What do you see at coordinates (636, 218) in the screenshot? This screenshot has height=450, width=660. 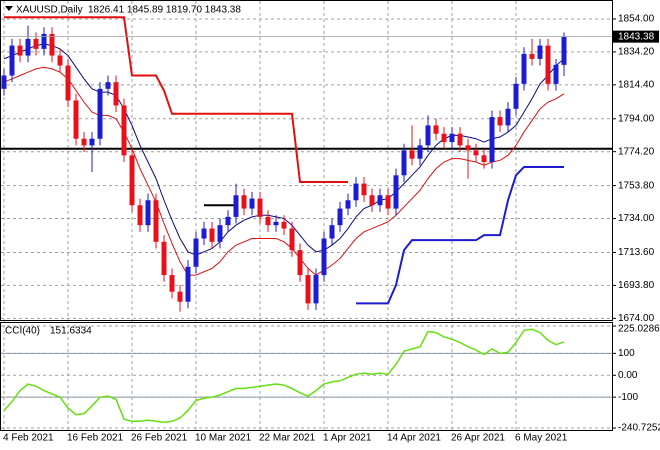 I see `y-tick-label: 1734.00` at bounding box center [636, 218].